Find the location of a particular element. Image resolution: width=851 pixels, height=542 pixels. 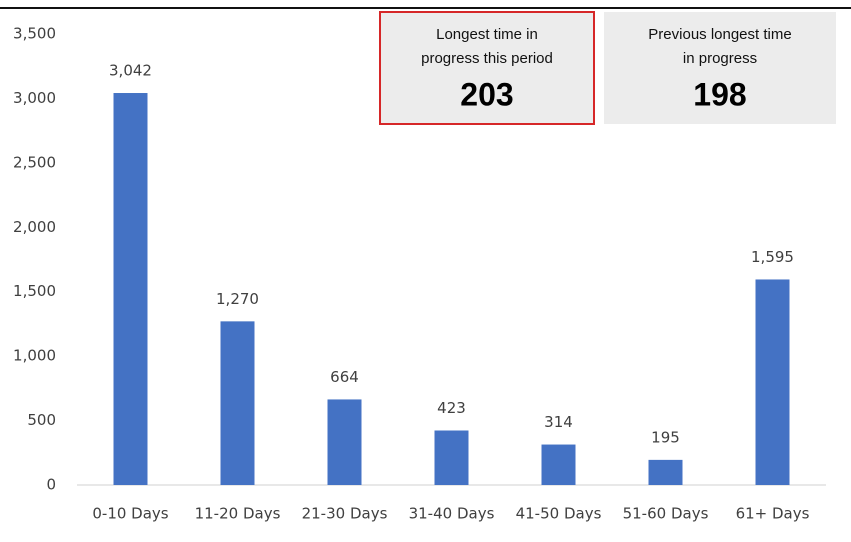

kpi-label: progress this period is located at coordinates (487, 58).